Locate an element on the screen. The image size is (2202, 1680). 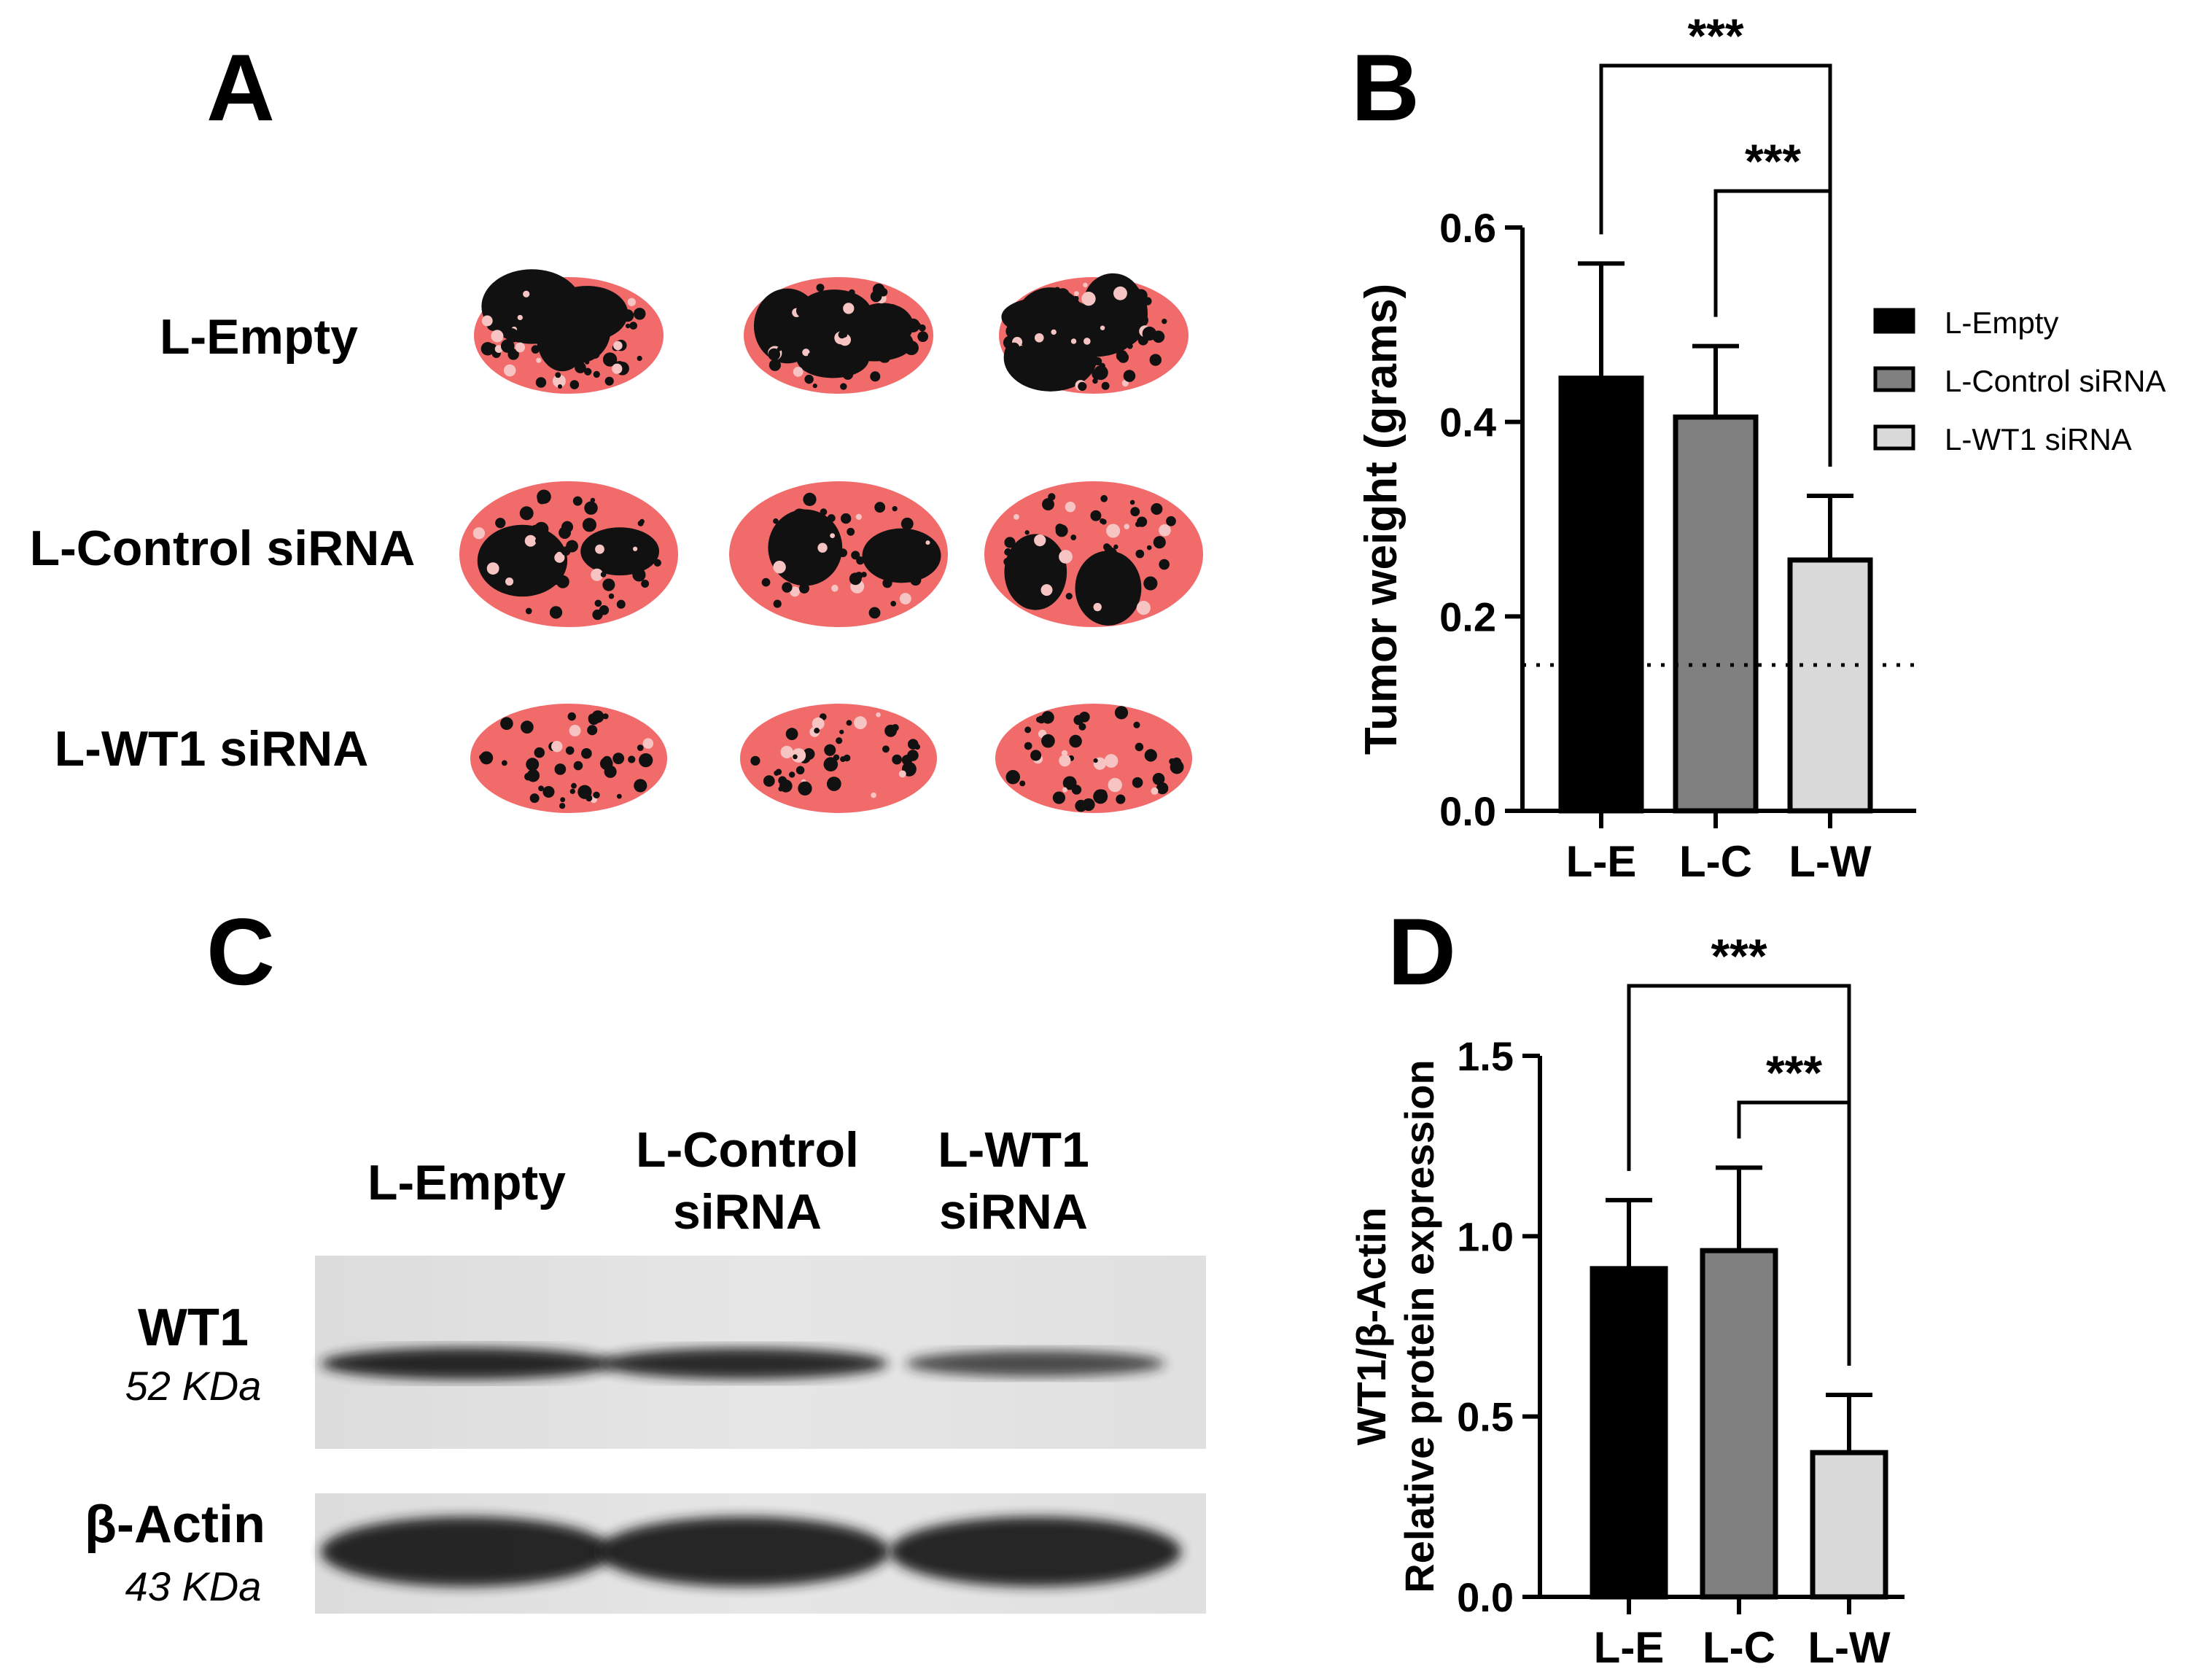
bar is located at coordinates (1830, 685).